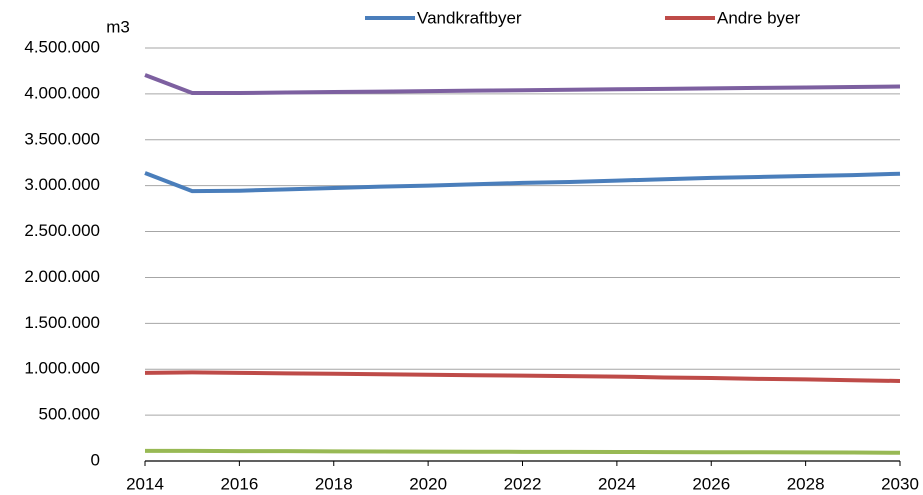 Image resolution: width=923 pixels, height=495 pixels. Describe the element at coordinates (239, 483) in the screenshot. I see `x-tick-label: 2016` at that location.